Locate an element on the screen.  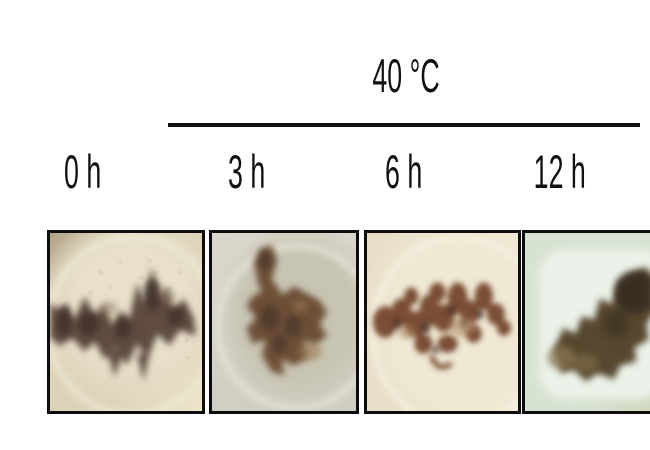
photo-0h-art is located at coordinates (126, 322).